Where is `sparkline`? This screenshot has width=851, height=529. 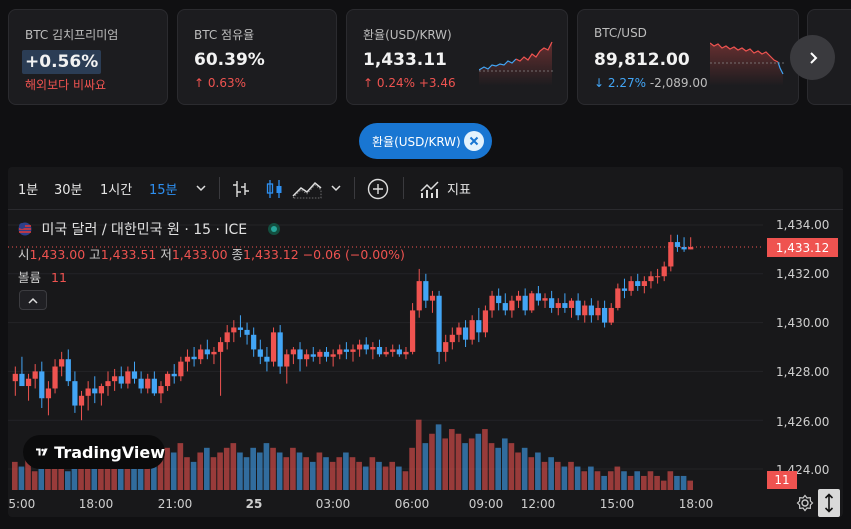 sparkline is located at coordinates (516, 63).